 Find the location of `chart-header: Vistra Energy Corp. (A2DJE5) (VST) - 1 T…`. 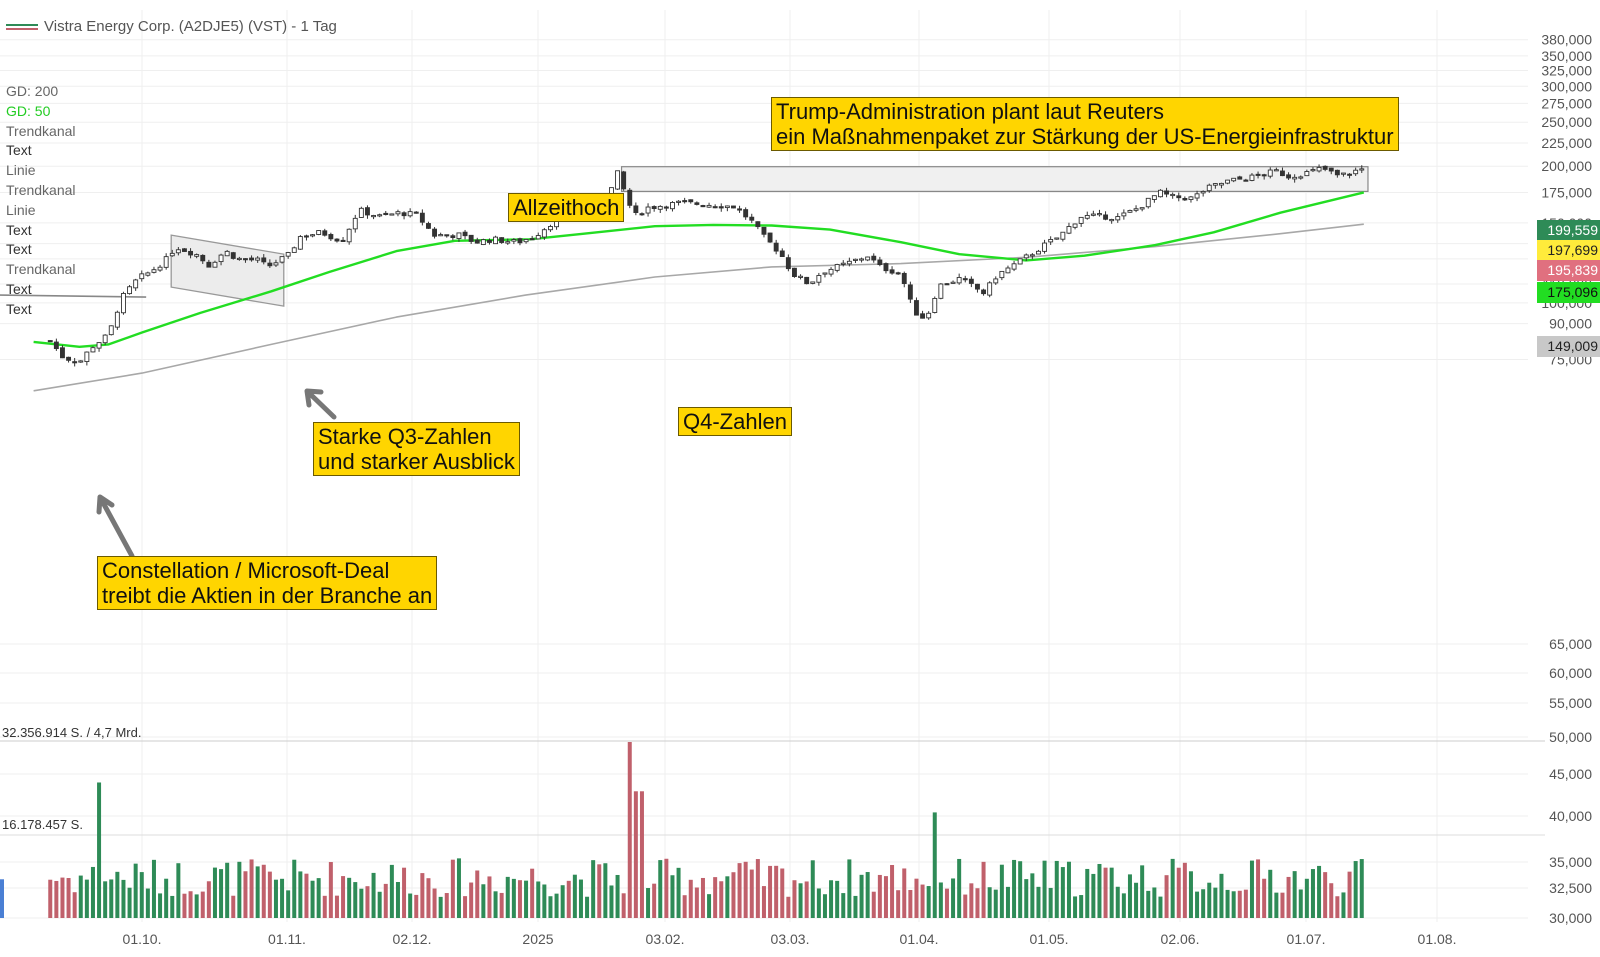

chart-header: Vistra Energy Corp. (A2DJE5) (VST) - 1 T… is located at coordinates (171, 26).